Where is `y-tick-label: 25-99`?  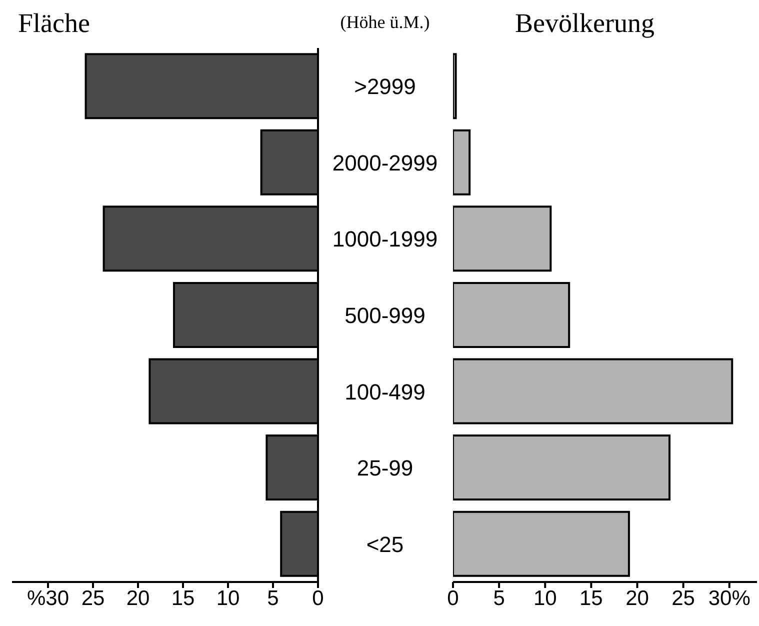
y-tick-label: 25-99 is located at coordinates (385, 468).